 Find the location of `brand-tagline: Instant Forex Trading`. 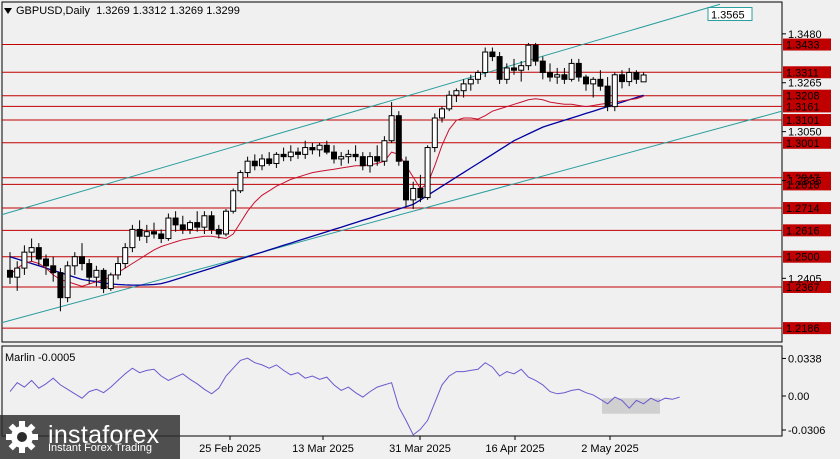

brand-tagline: Instant Forex Trading is located at coordinates (100, 448).